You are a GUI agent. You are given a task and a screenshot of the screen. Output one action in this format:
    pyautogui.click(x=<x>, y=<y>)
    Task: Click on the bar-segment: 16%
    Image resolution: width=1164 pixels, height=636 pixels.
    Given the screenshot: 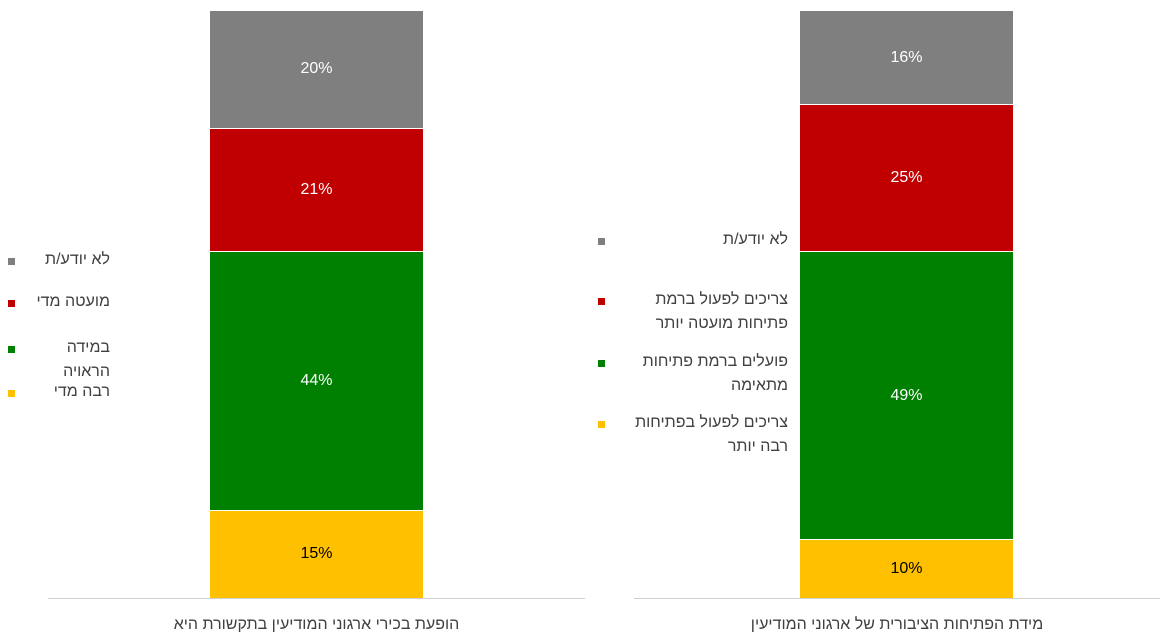 What is the action you would take?
    pyautogui.click(x=906, y=57)
    